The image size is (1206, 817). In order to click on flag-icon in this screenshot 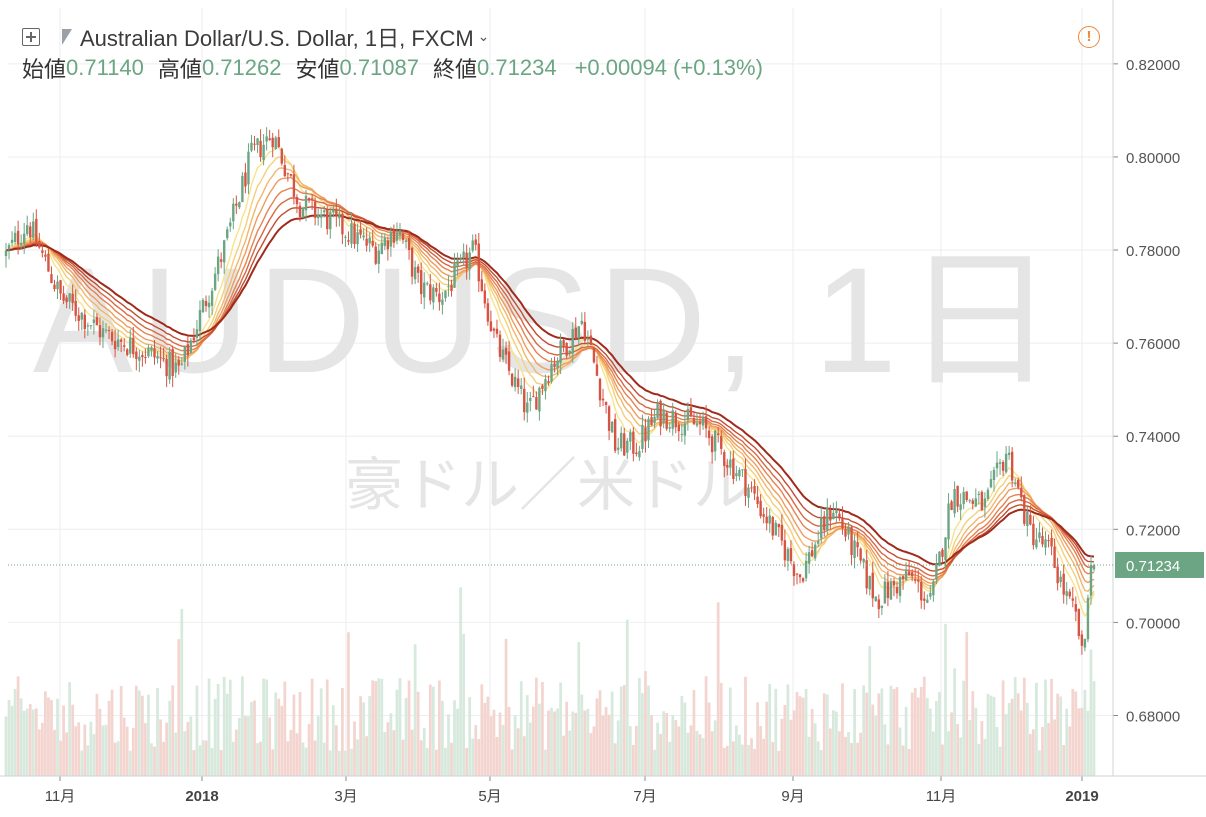, I will do `click(67, 37)`.